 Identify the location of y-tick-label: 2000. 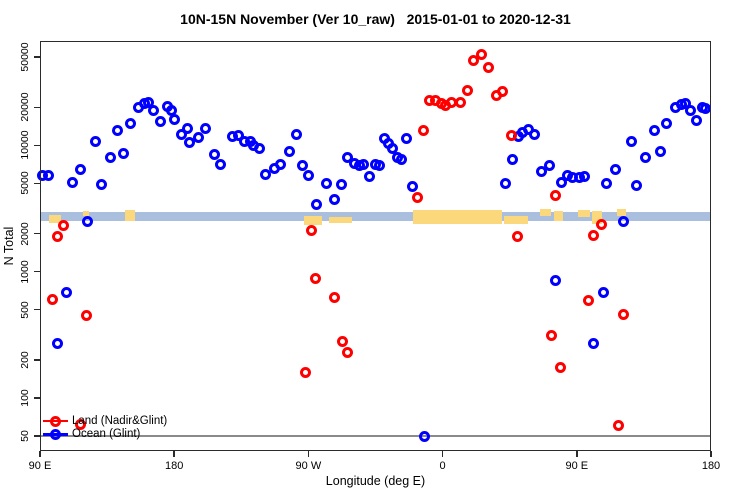
(25, 233).